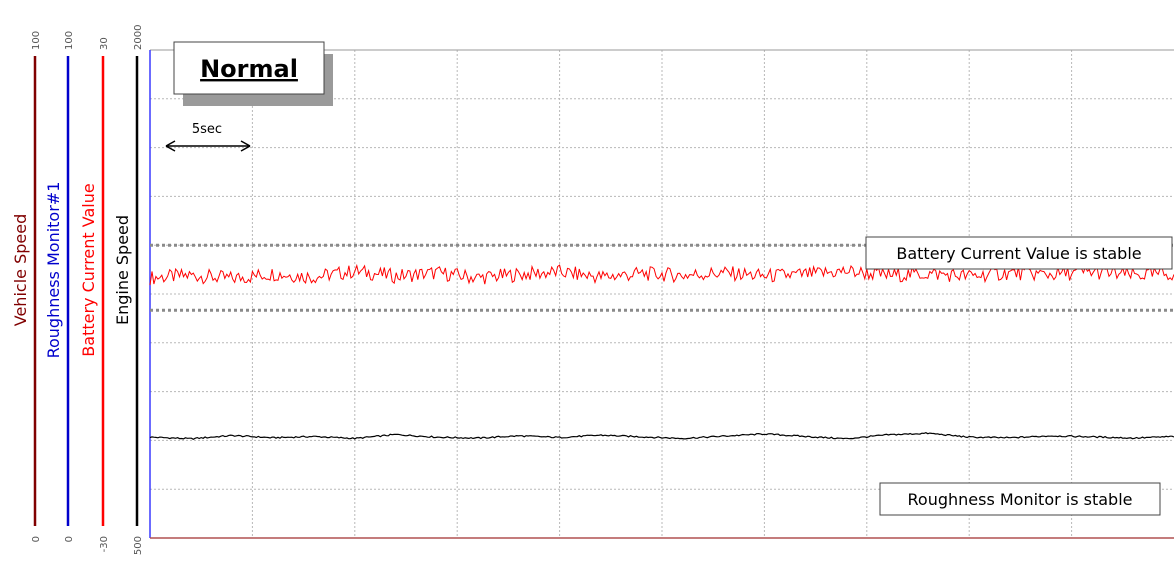  Describe the element at coordinates (69, 40) in the screenshot. I see `axis-max-roughness: 100` at that location.